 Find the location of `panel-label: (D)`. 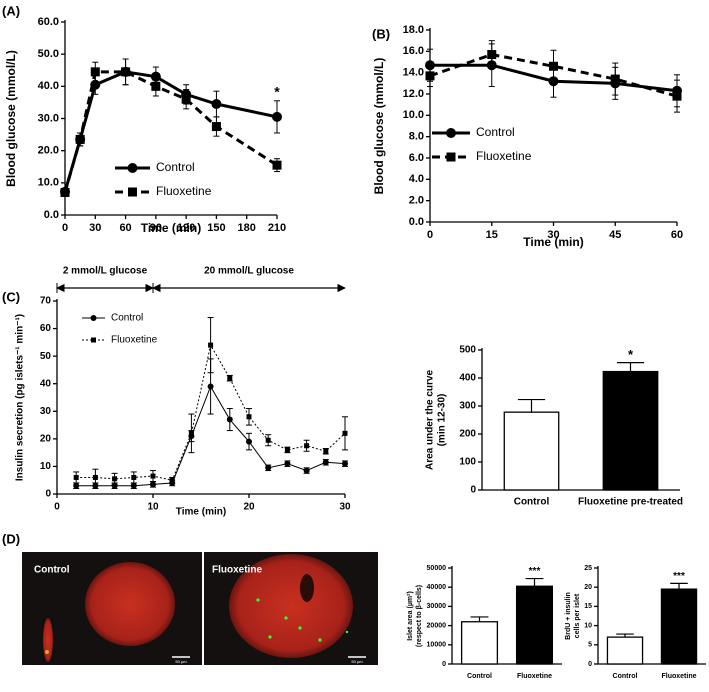

panel-label: (D) is located at coordinates (11, 538).